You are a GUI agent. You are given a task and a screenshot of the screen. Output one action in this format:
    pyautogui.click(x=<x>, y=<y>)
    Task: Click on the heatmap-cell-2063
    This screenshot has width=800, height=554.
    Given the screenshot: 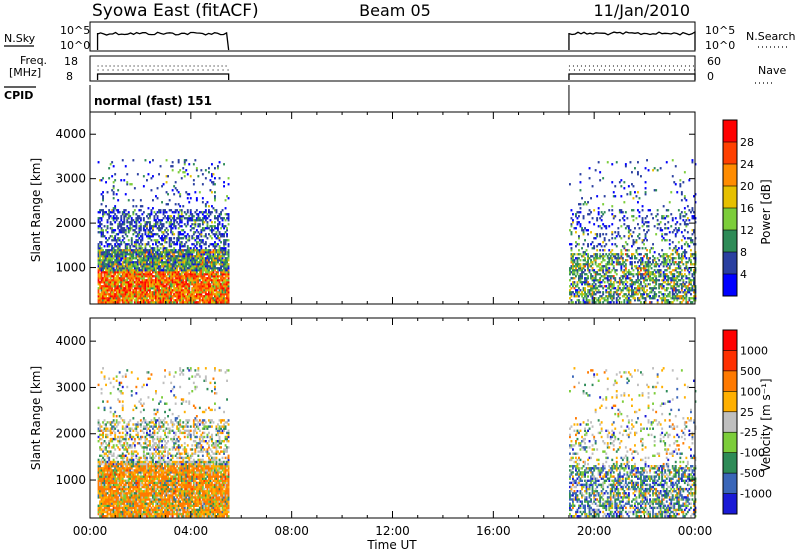 What is the action you would take?
    pyautogui.click(x=184, y=294)
    